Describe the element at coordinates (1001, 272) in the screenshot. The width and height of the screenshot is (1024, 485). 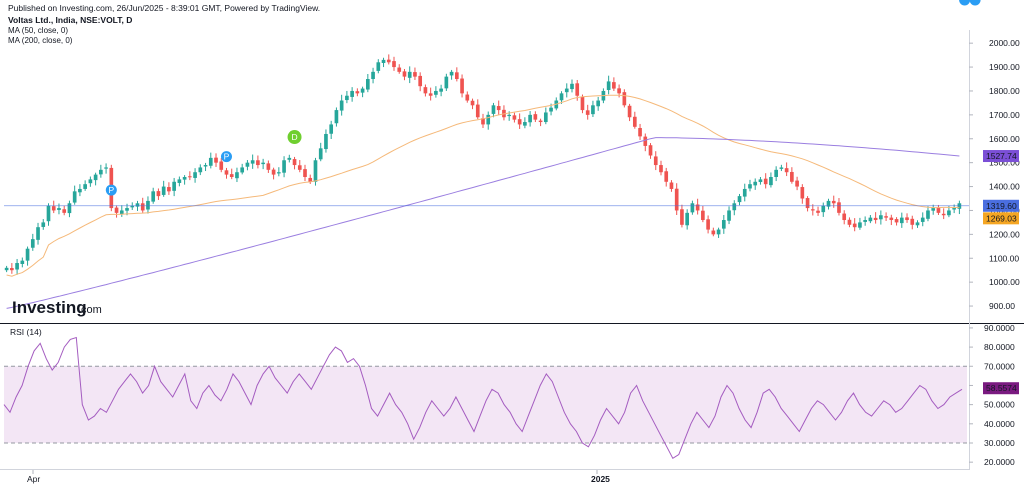
I see `price-badges: 1527.74 1319.60 1269.03 58.5574` at that location.